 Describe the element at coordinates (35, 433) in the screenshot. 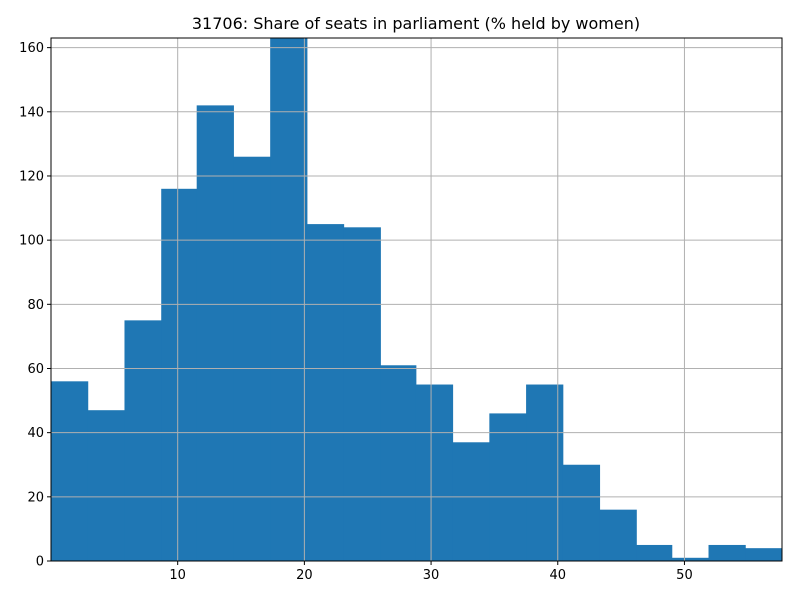

I see `y-tick-label: 40` at that location.